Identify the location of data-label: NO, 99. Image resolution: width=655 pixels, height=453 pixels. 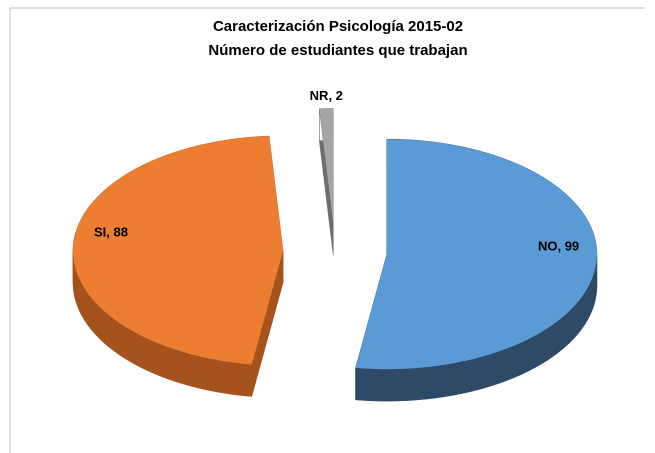
(558, 246).